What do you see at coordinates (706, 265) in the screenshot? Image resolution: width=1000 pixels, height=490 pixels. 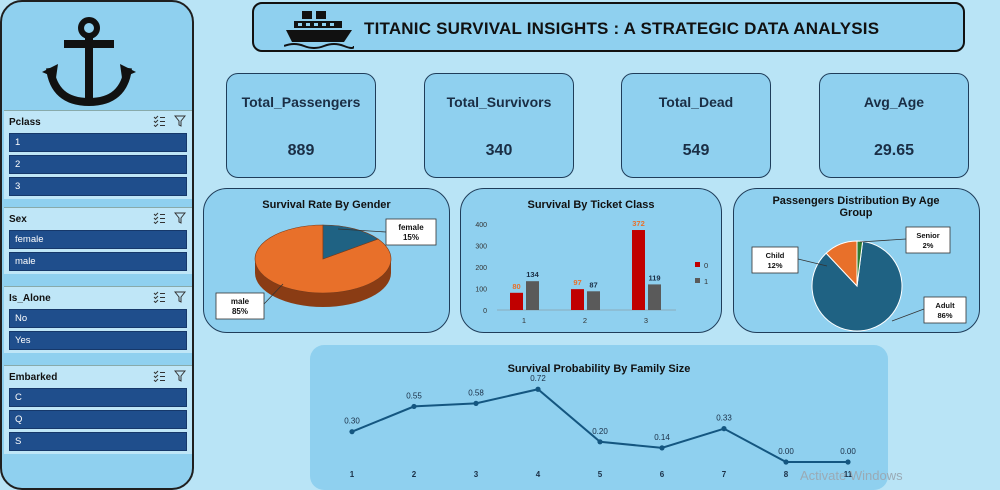 I see `legend-label: 0` at bounding box center [706, 265].